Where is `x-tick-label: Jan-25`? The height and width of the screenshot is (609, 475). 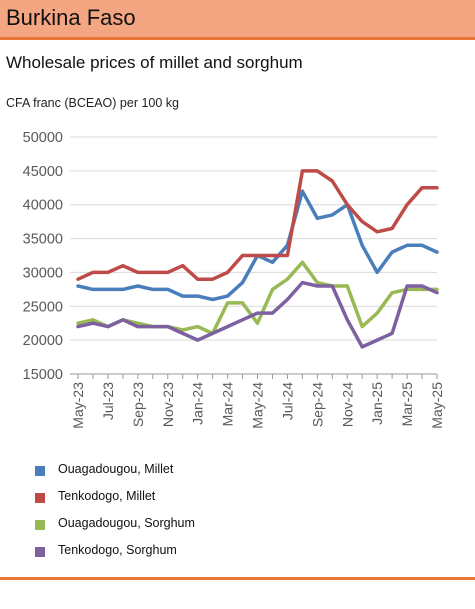
x-tick-label: Jan-25 is located at coordinates (377, 403).